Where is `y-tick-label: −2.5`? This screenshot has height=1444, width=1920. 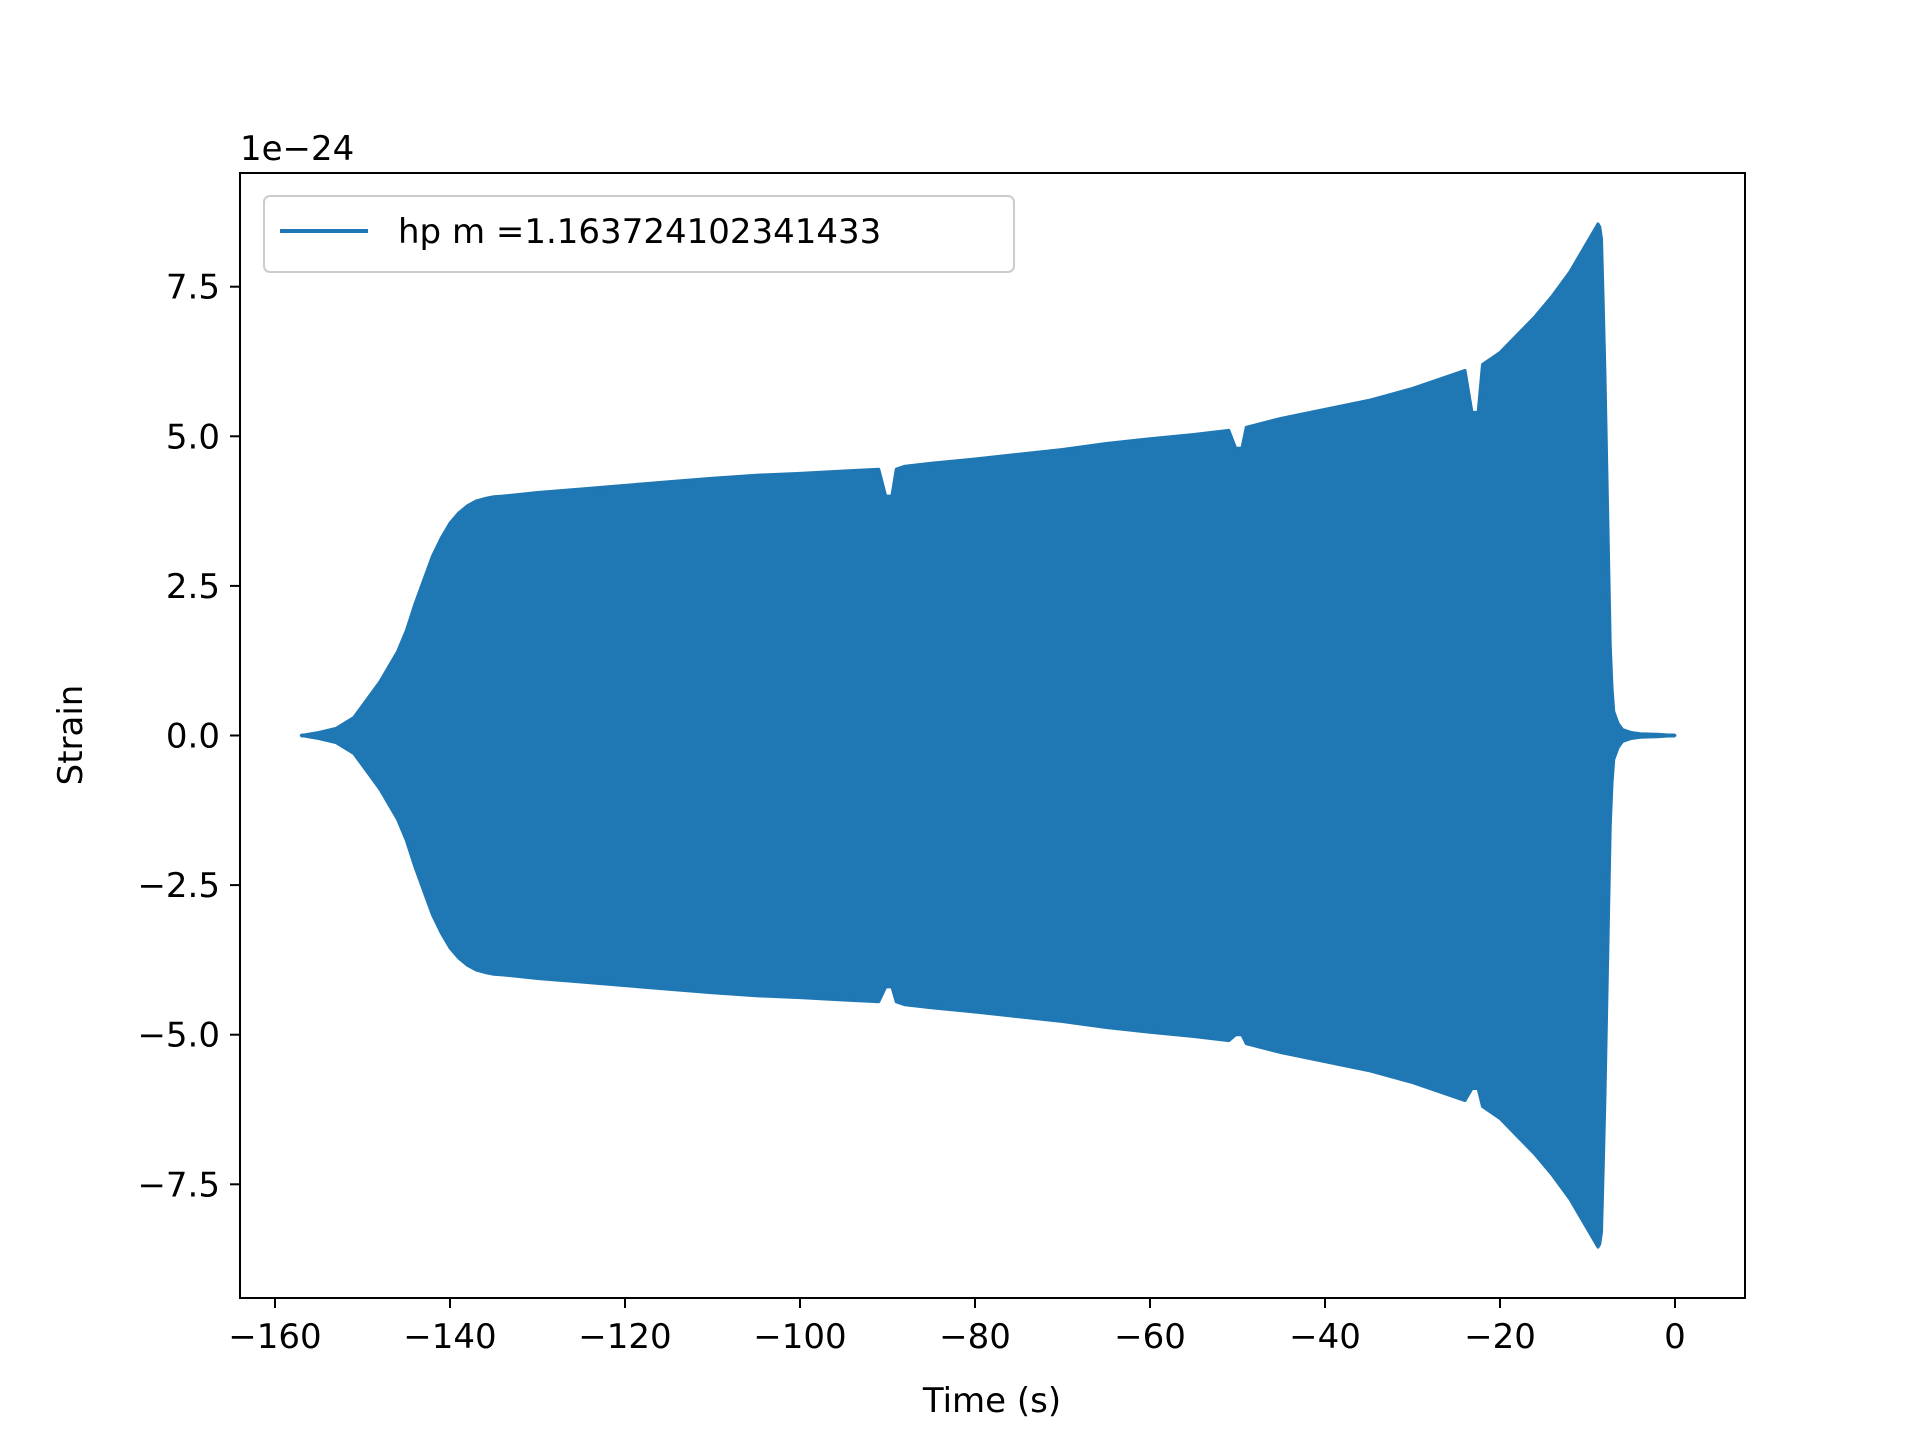 y-tick-label: −2.5 is located at coordinates (178, 886).